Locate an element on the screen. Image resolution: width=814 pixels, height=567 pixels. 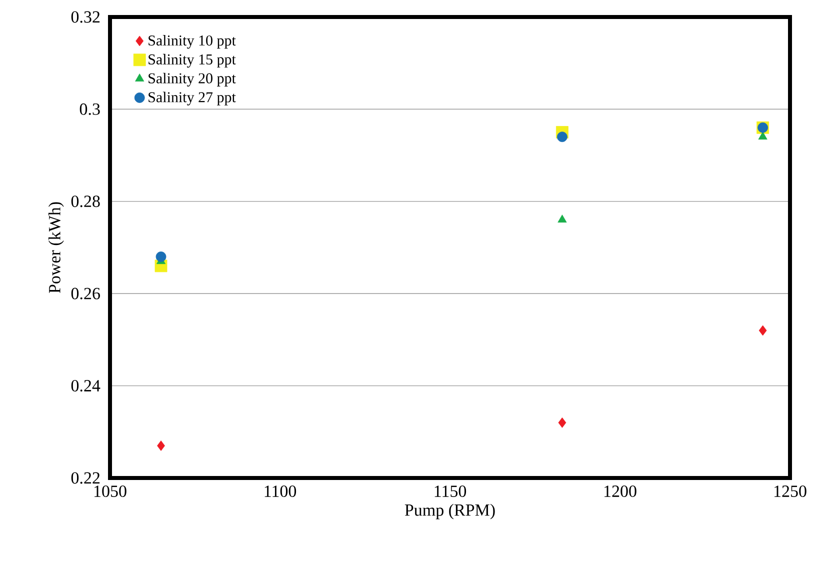
y-tick-label: 0.22 is located at coordinates (85, 478).